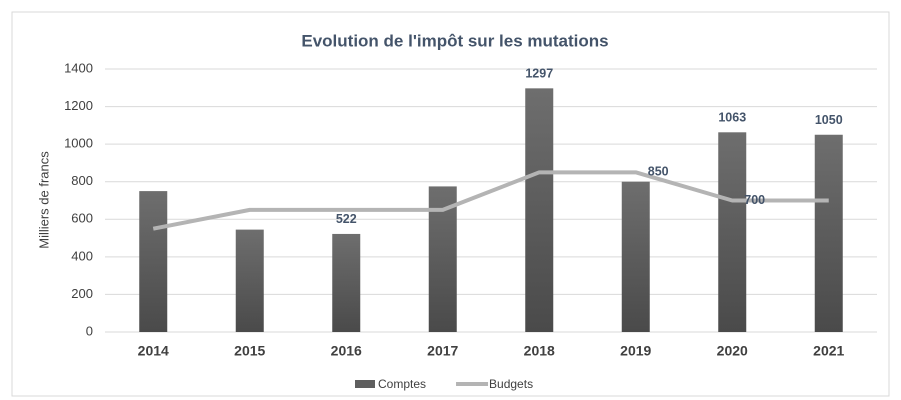 This screenshot has height=400, width=901. Describe the element at coordinates (78, 105) in the screenshot. I see `y-tick-label: 1200` at that location.